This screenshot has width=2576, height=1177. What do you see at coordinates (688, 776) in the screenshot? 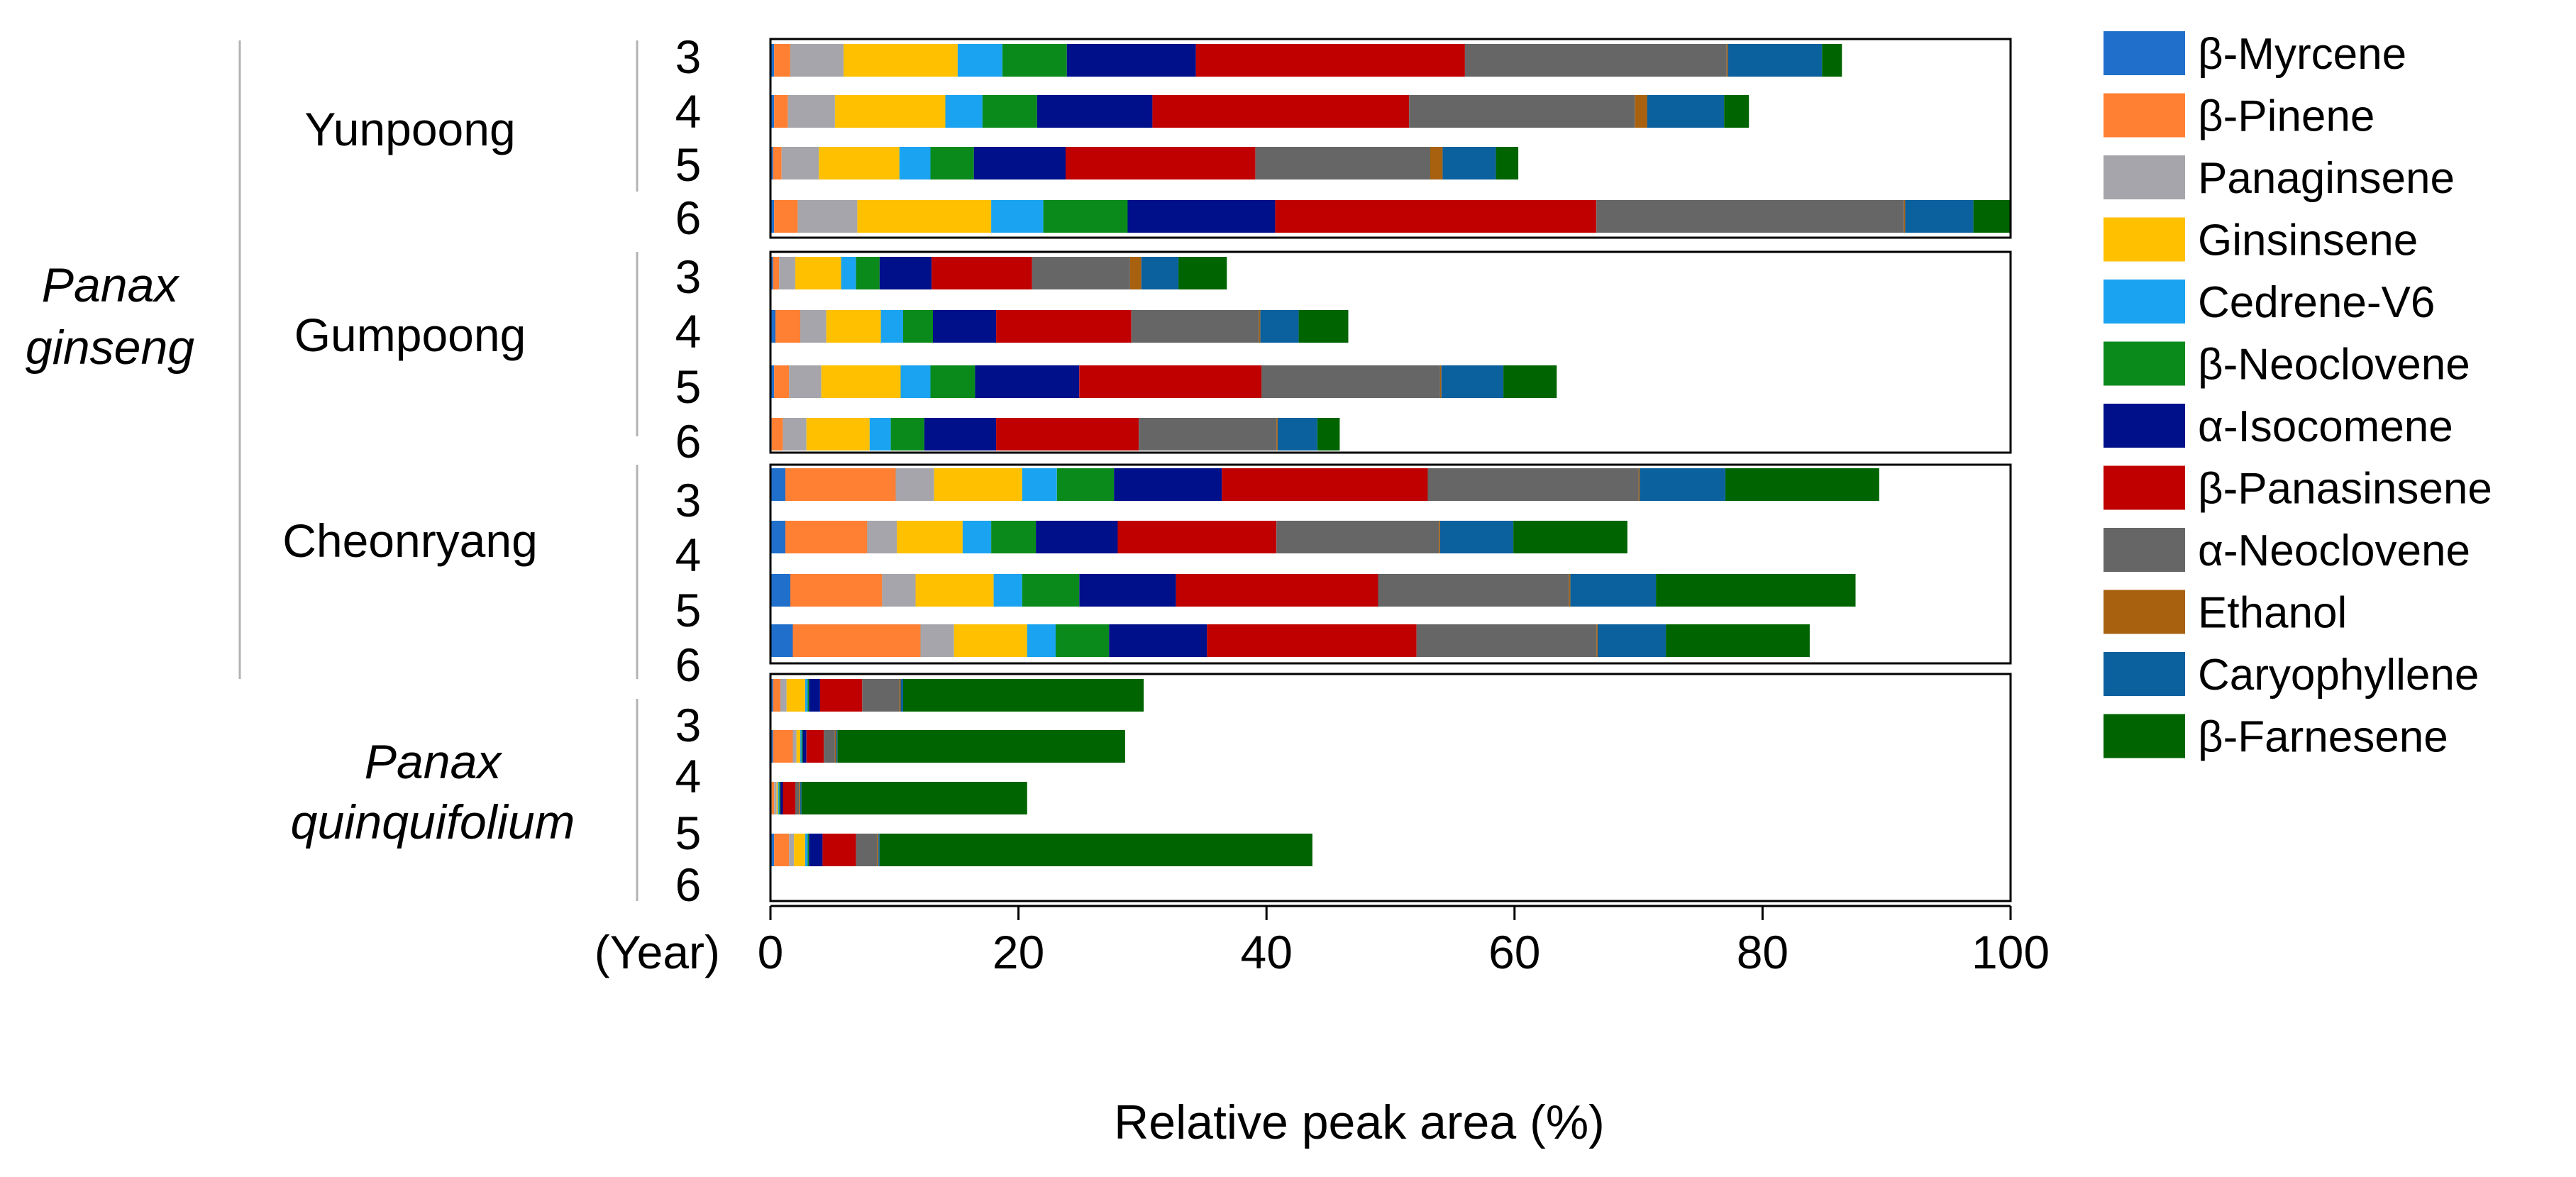
I see `year-label: 4` at bounding box center [688, 776].